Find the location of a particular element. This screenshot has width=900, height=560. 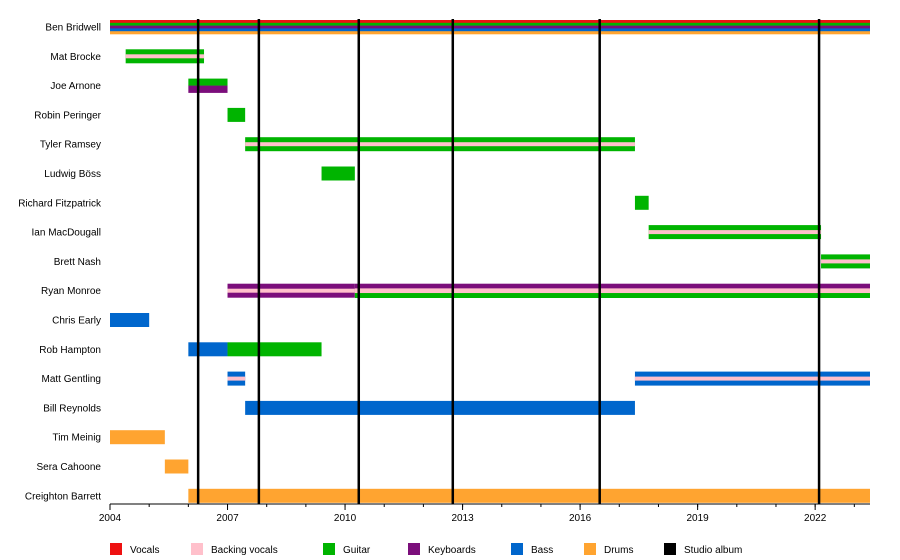

bar-matt-gentling-1-backing-vocals is located at coordinates (236, 378).